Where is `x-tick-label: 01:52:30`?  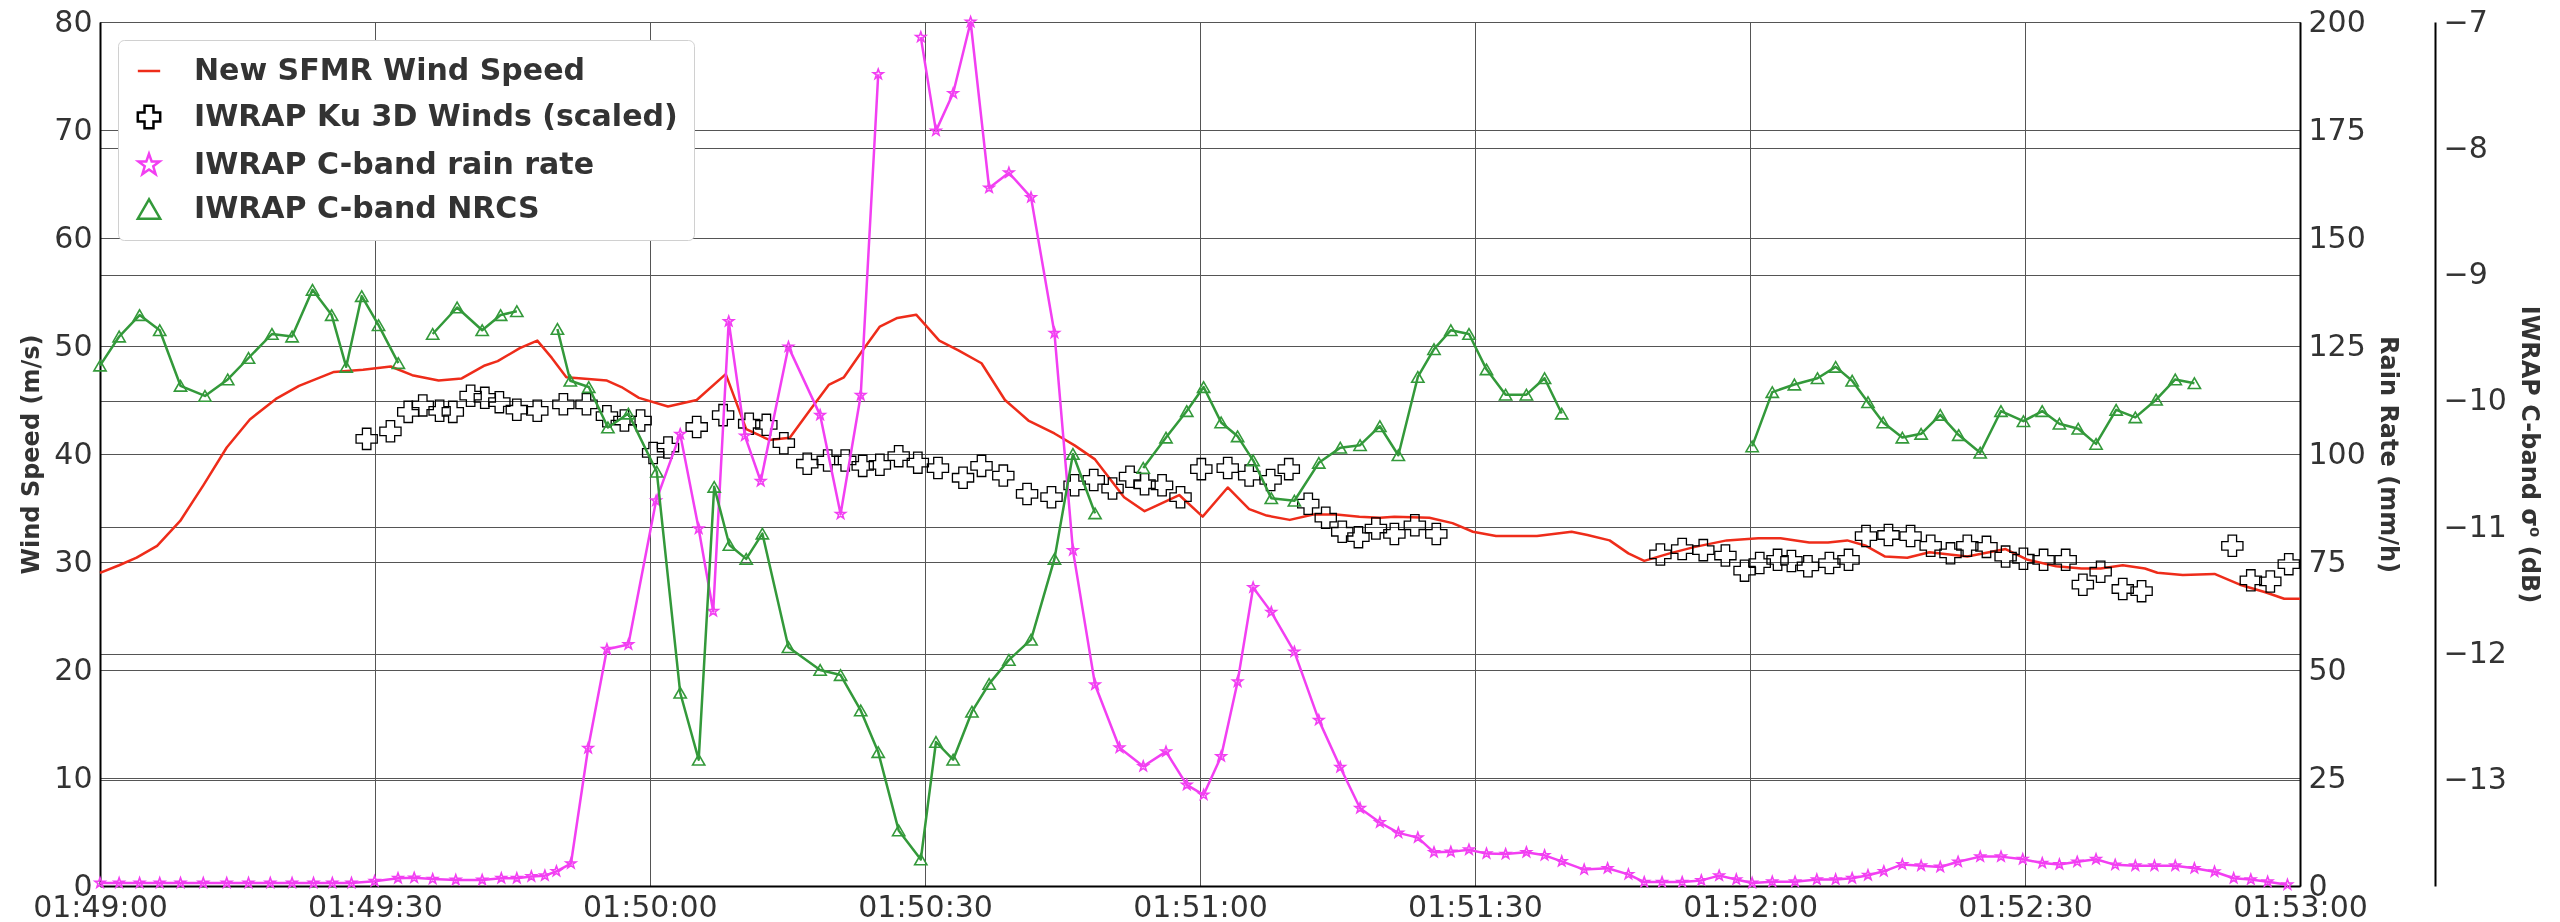
x-tick-label: 01:52:30 is located at coordinates (2025, 905).